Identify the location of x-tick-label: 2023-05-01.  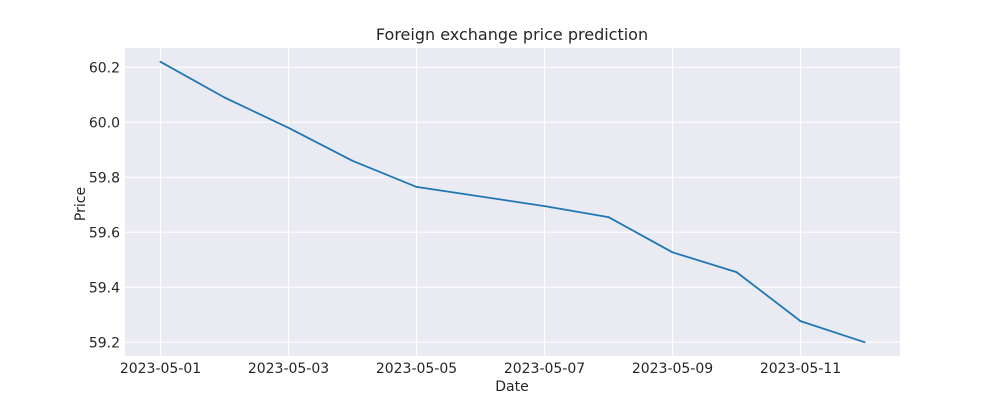
(160, 369).